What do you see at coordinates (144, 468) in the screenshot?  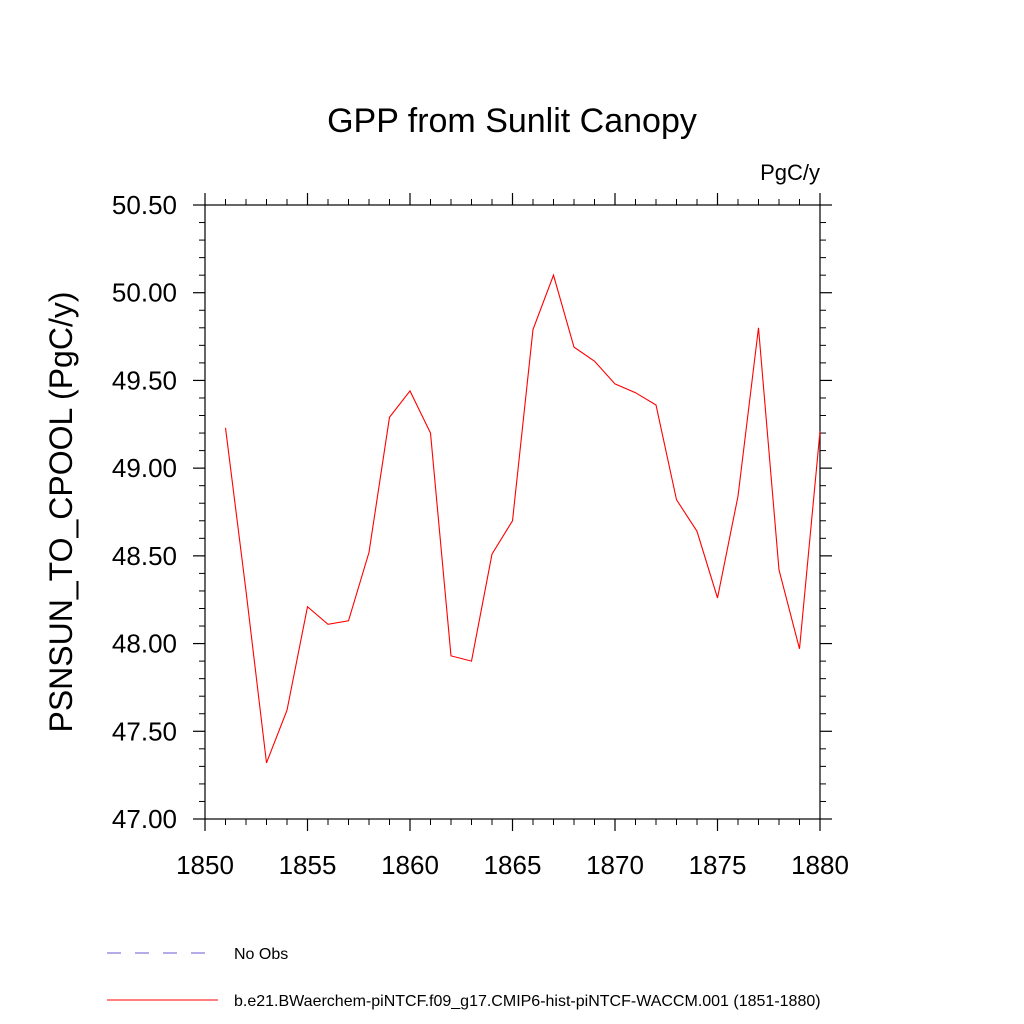 I see `y-tick-label: 49.00` at bounding box center [144, 468].